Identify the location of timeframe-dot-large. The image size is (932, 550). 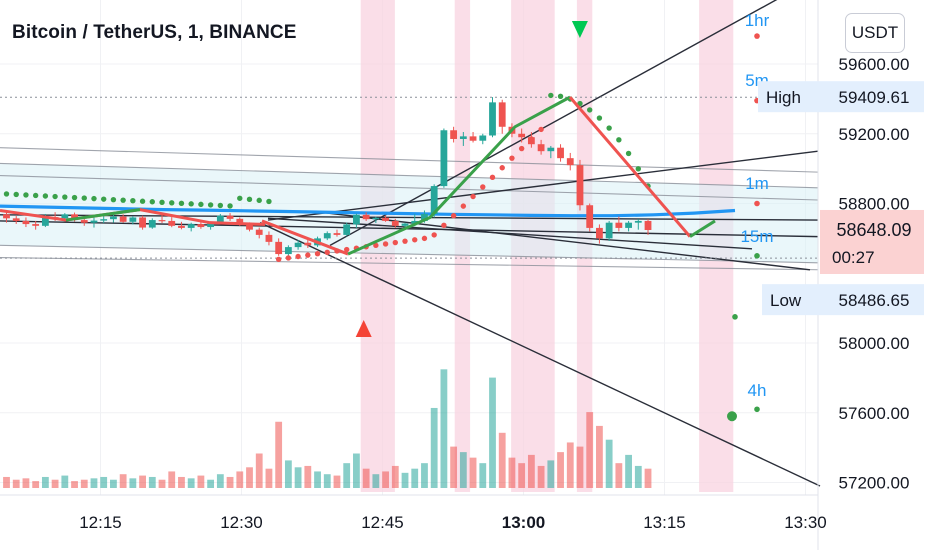
(732, 416).